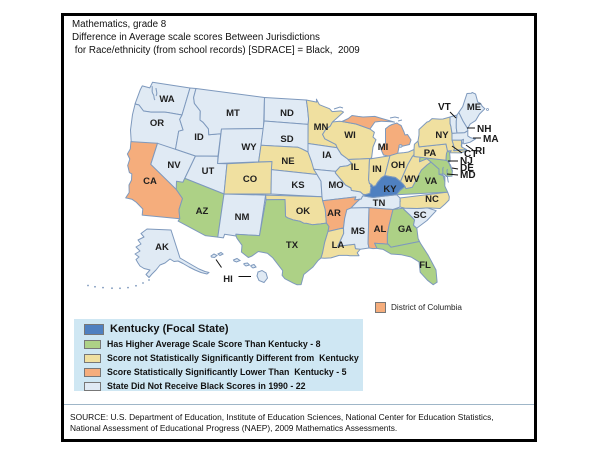 The image size is (600, 464). Describe the element at coordinates (398, 165) in the screenshot. I see `svg-text: OH` at that location.